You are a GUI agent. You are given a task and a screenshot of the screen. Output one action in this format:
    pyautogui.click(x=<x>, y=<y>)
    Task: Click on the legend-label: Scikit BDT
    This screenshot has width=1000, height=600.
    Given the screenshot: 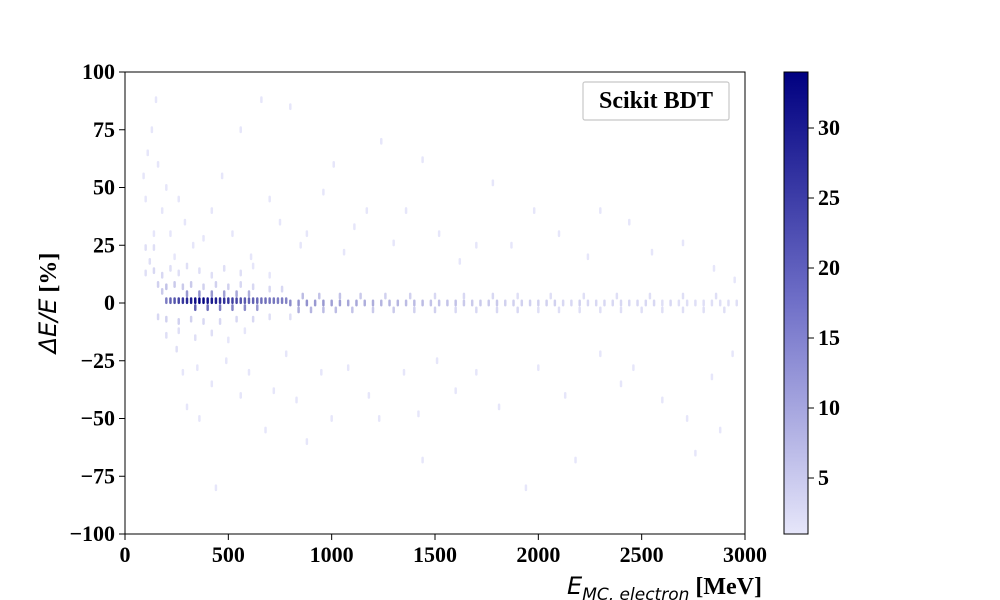 What is the action you would take?
    pyautogui.click(x=656, y=101)
    